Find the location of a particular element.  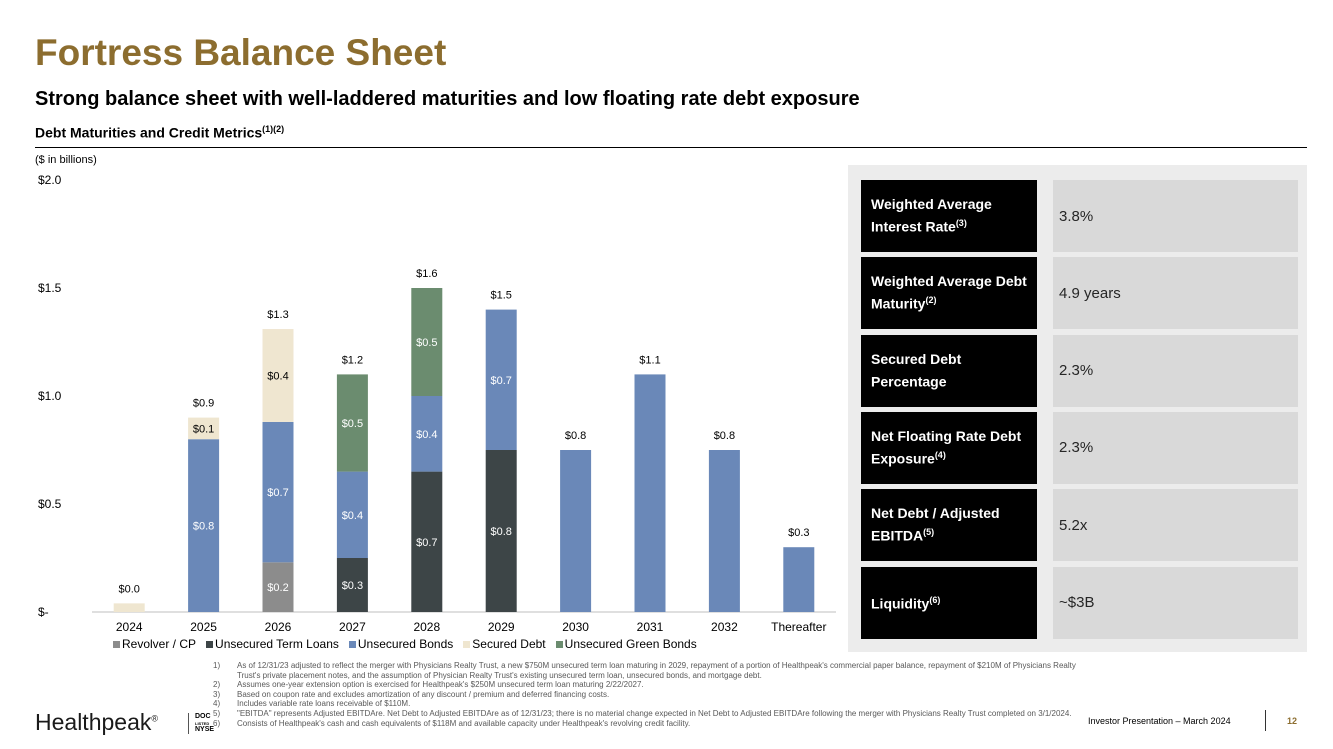

section-heading-text: Debt Maturities and Credit Metrics is located at coordinates (149, 132).